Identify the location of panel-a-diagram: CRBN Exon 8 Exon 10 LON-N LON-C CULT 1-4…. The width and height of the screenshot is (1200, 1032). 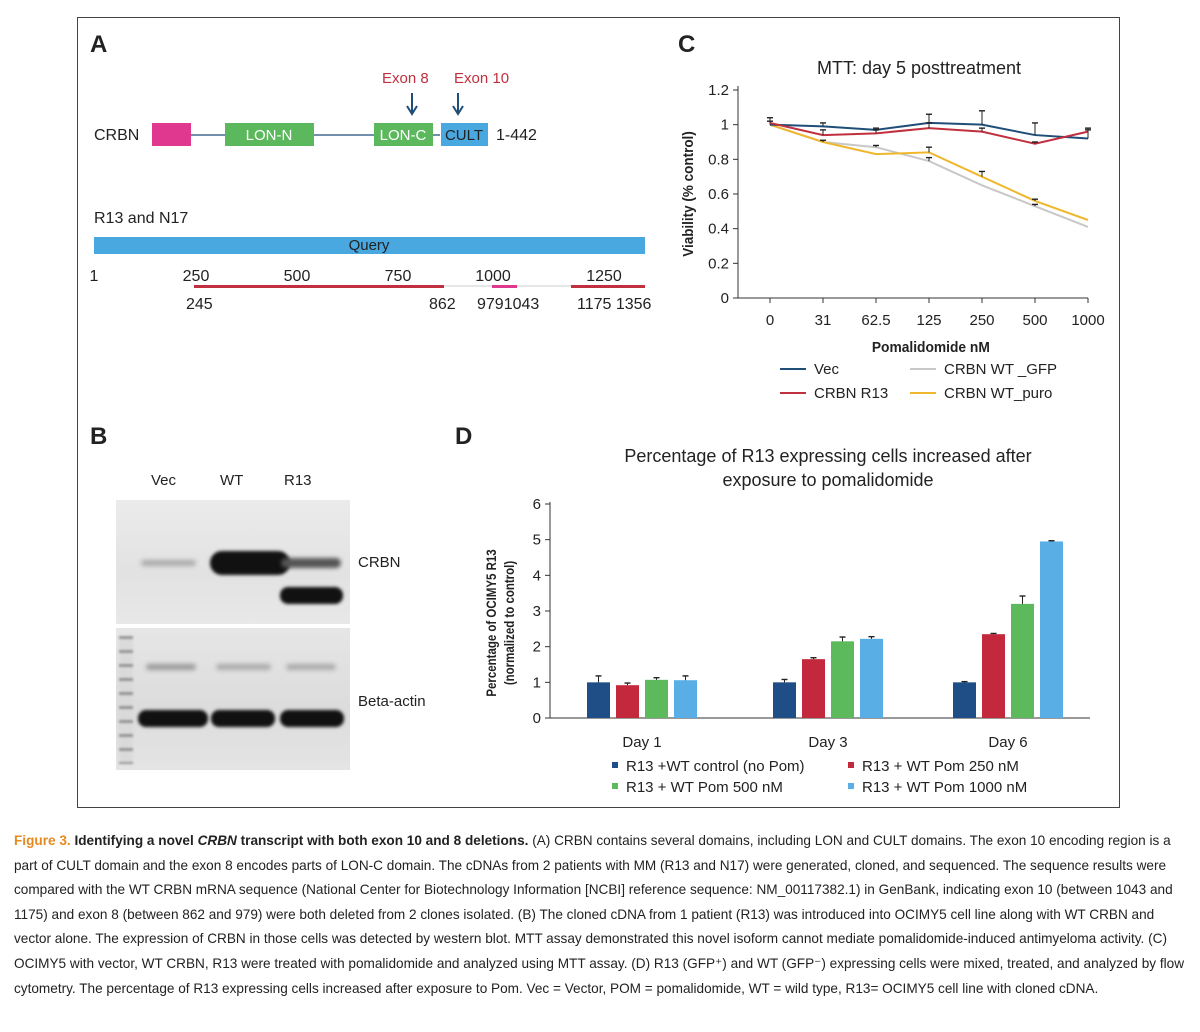
(371, 191).